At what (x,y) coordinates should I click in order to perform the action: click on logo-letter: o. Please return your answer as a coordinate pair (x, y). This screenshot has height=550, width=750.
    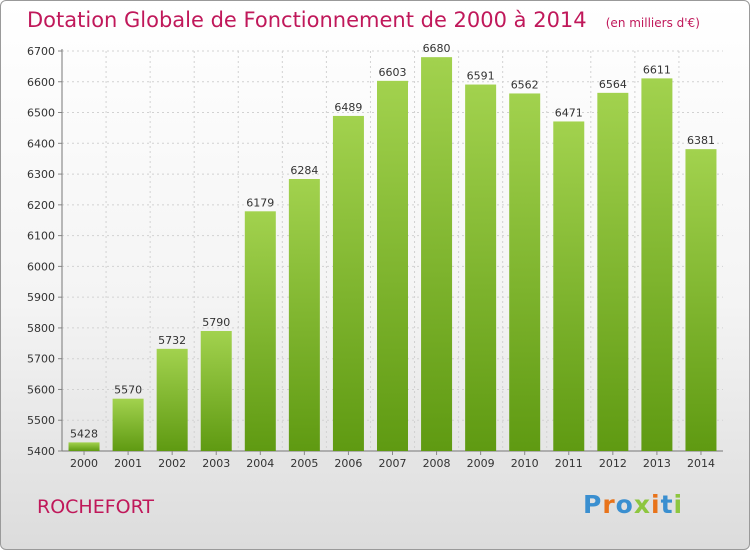
    Looking at the image, I should click on (624, 504).